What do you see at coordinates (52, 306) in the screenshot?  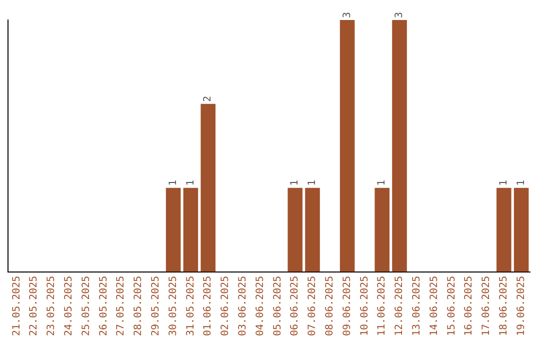 I see `x-tick-label: 23.05.2025` at bounding box center [52, 306].